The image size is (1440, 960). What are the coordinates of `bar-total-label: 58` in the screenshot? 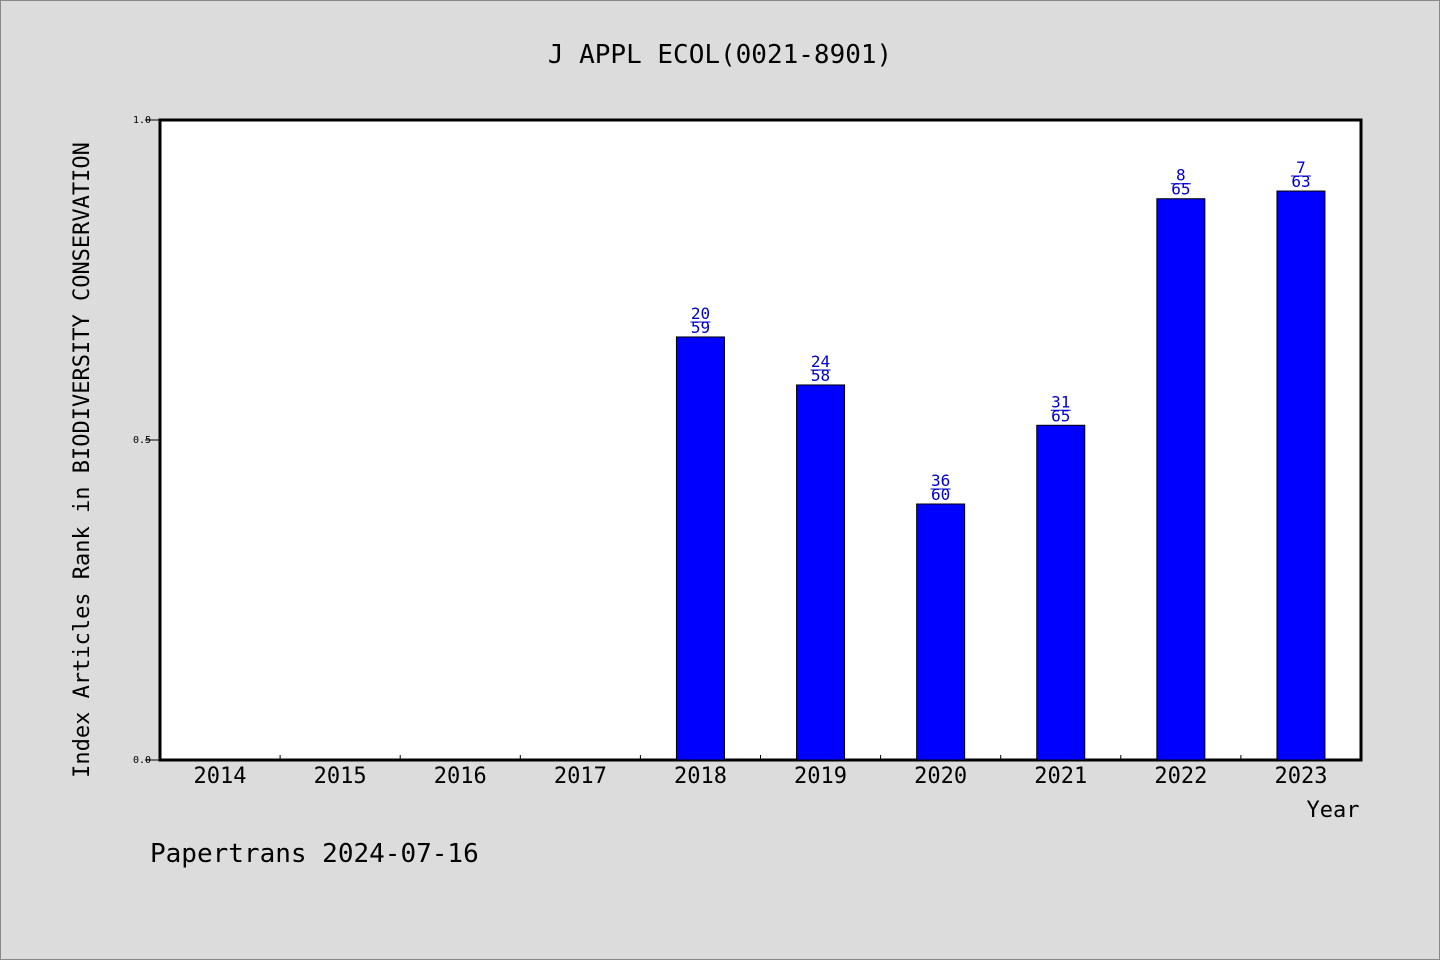 It's located at (820, 375).